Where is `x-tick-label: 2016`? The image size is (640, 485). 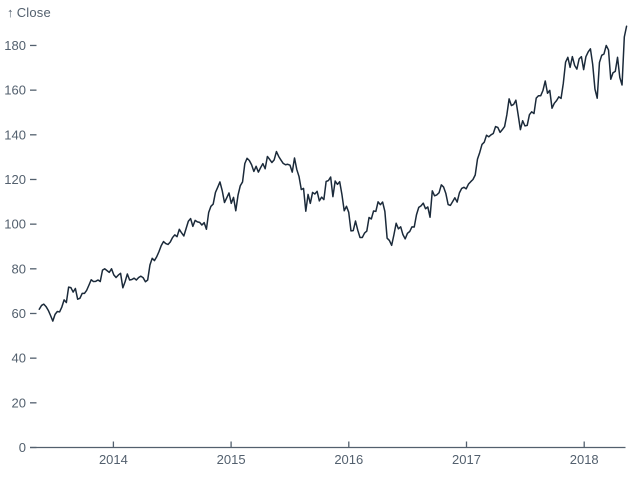 x-tick-label: 2016 is located at coordinates (348, 459).